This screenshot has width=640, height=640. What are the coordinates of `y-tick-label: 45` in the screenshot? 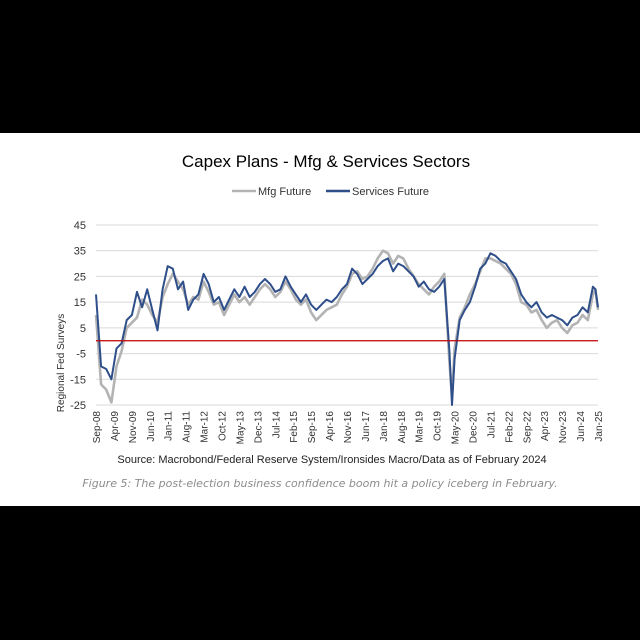 It's located at (80, 226).